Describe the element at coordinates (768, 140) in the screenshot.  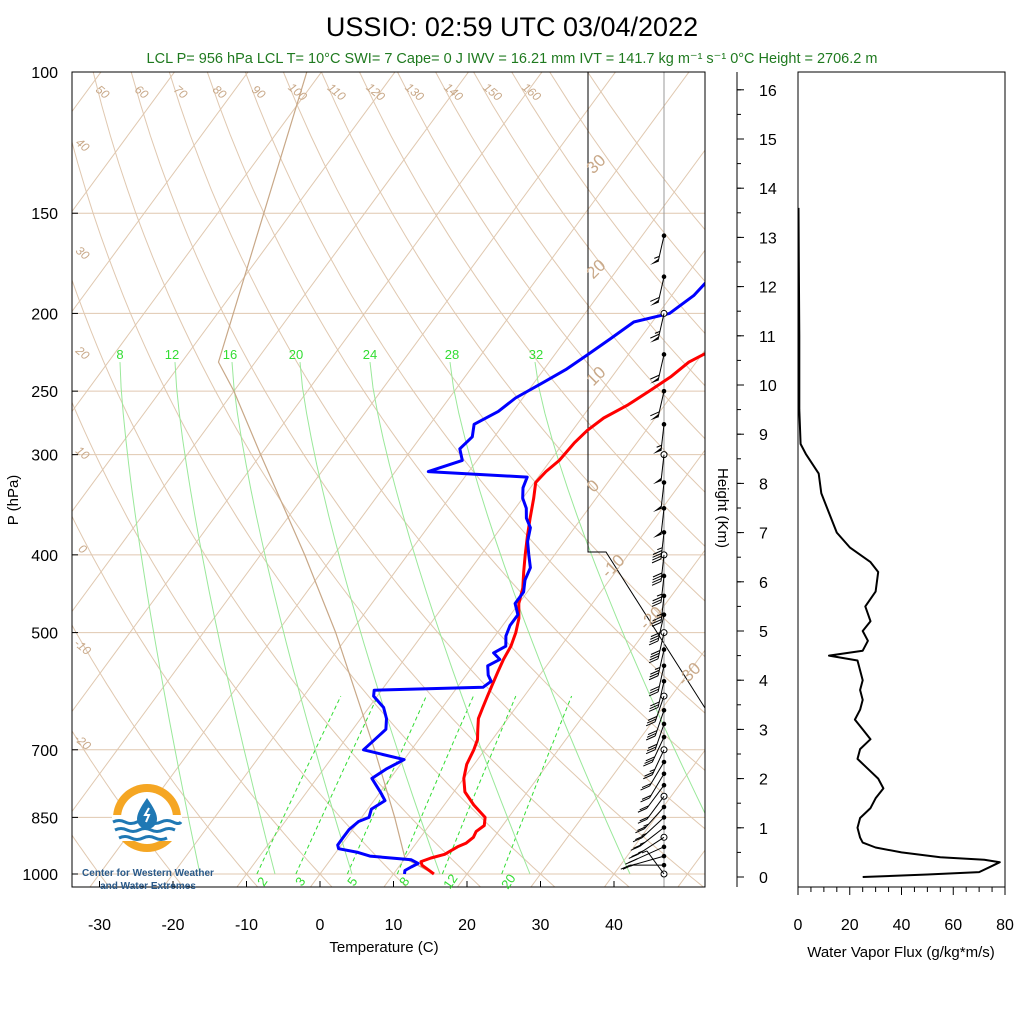
I see `height-tick-label: 15` at that location.